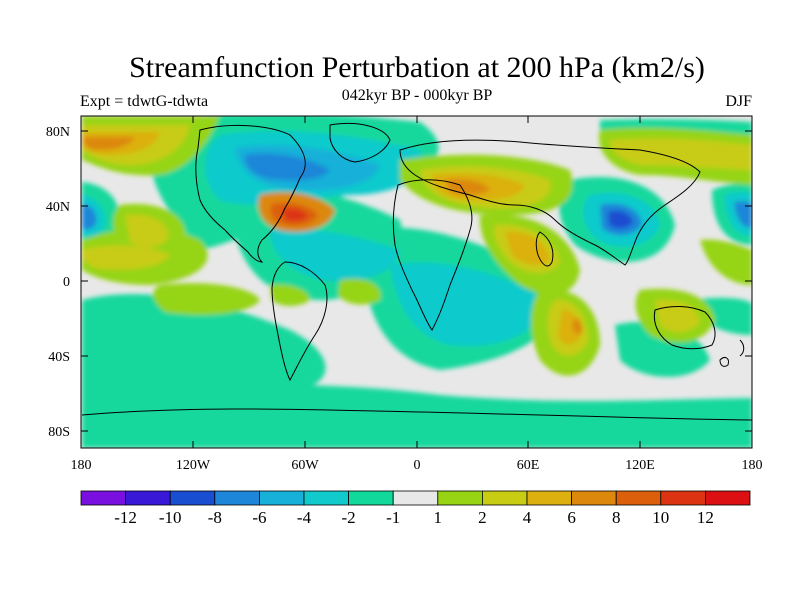  Describe the element at coordinates (58, 132) in the screenshot. I see `lat-label: 80N` at that location.